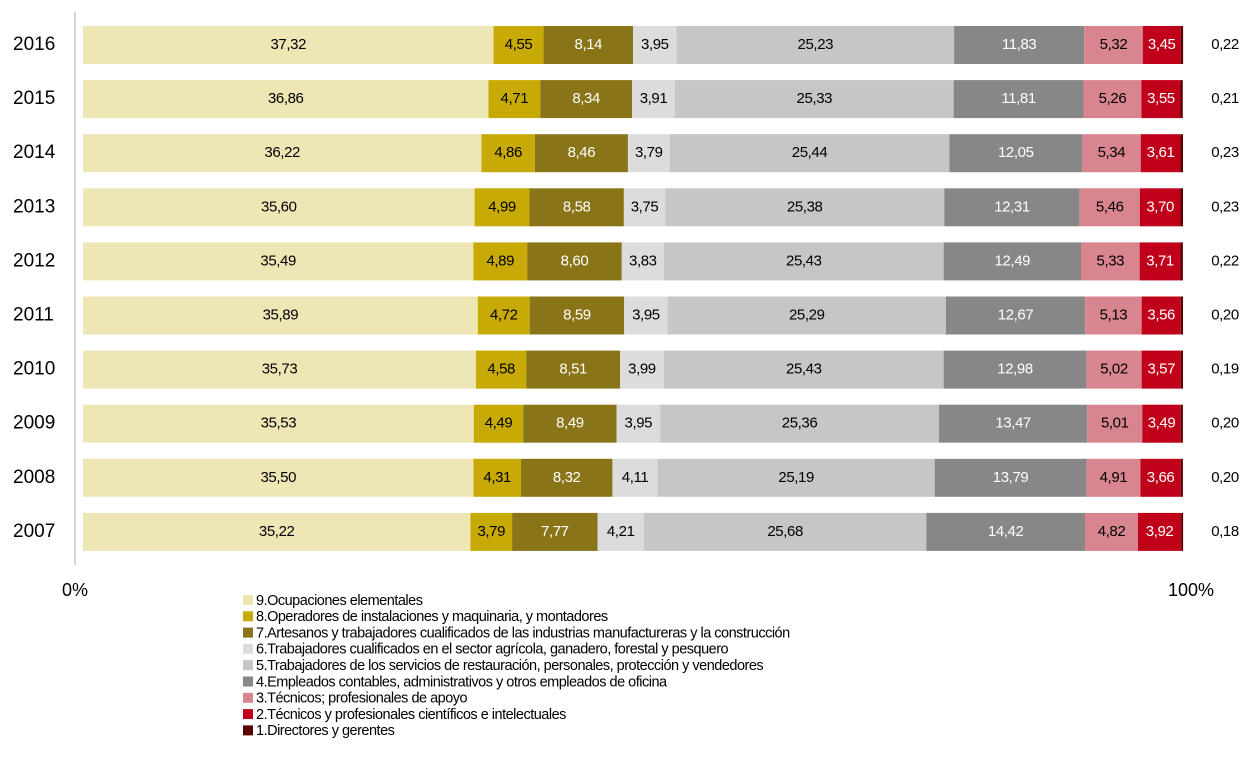 Image resolution: width=1239 pixels, height=776 pixels. What do you see at coordinates (1161, 314) in the screenshot?
I see `value-label: 3,56` at bounding box center [1161, 314].